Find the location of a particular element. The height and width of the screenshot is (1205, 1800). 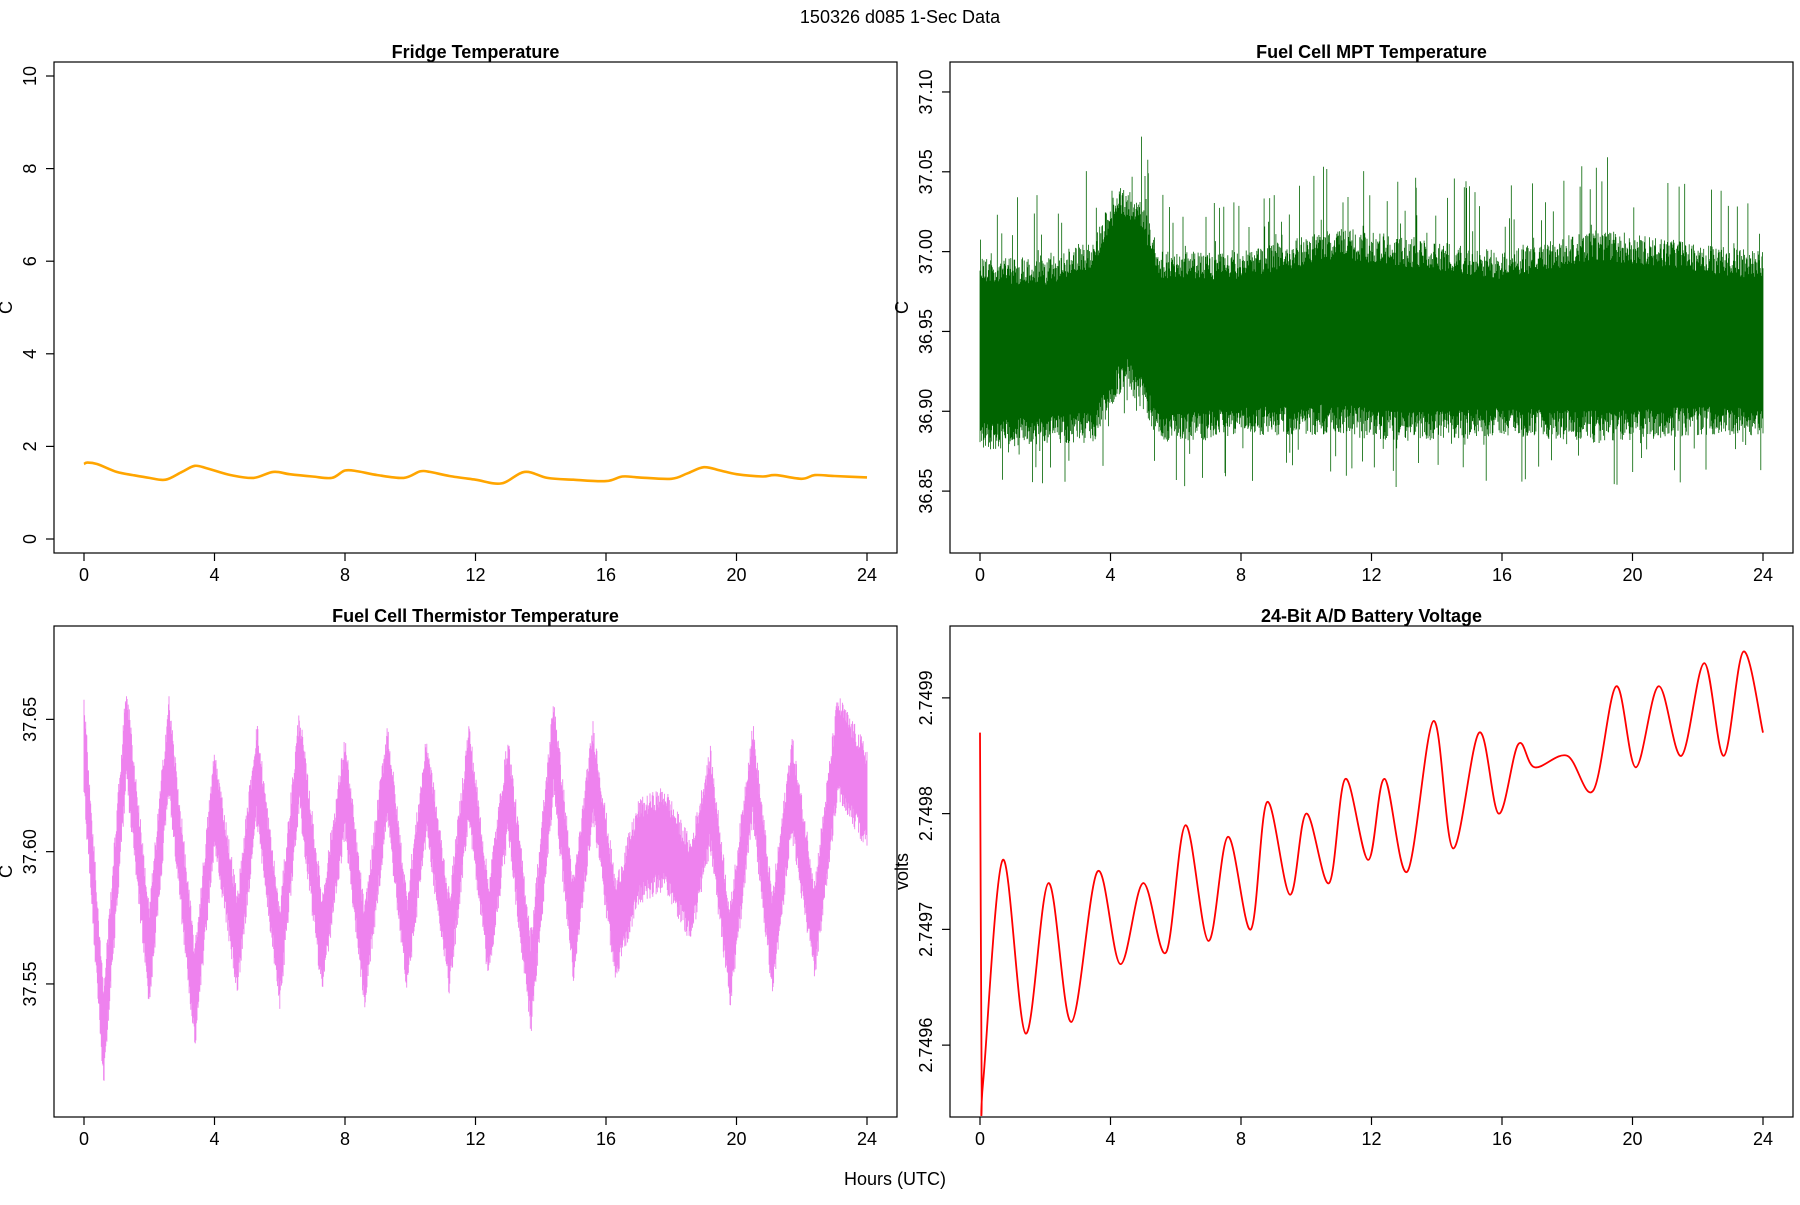

y-tick-label: 36.85 is located at coordinates (926, 491).